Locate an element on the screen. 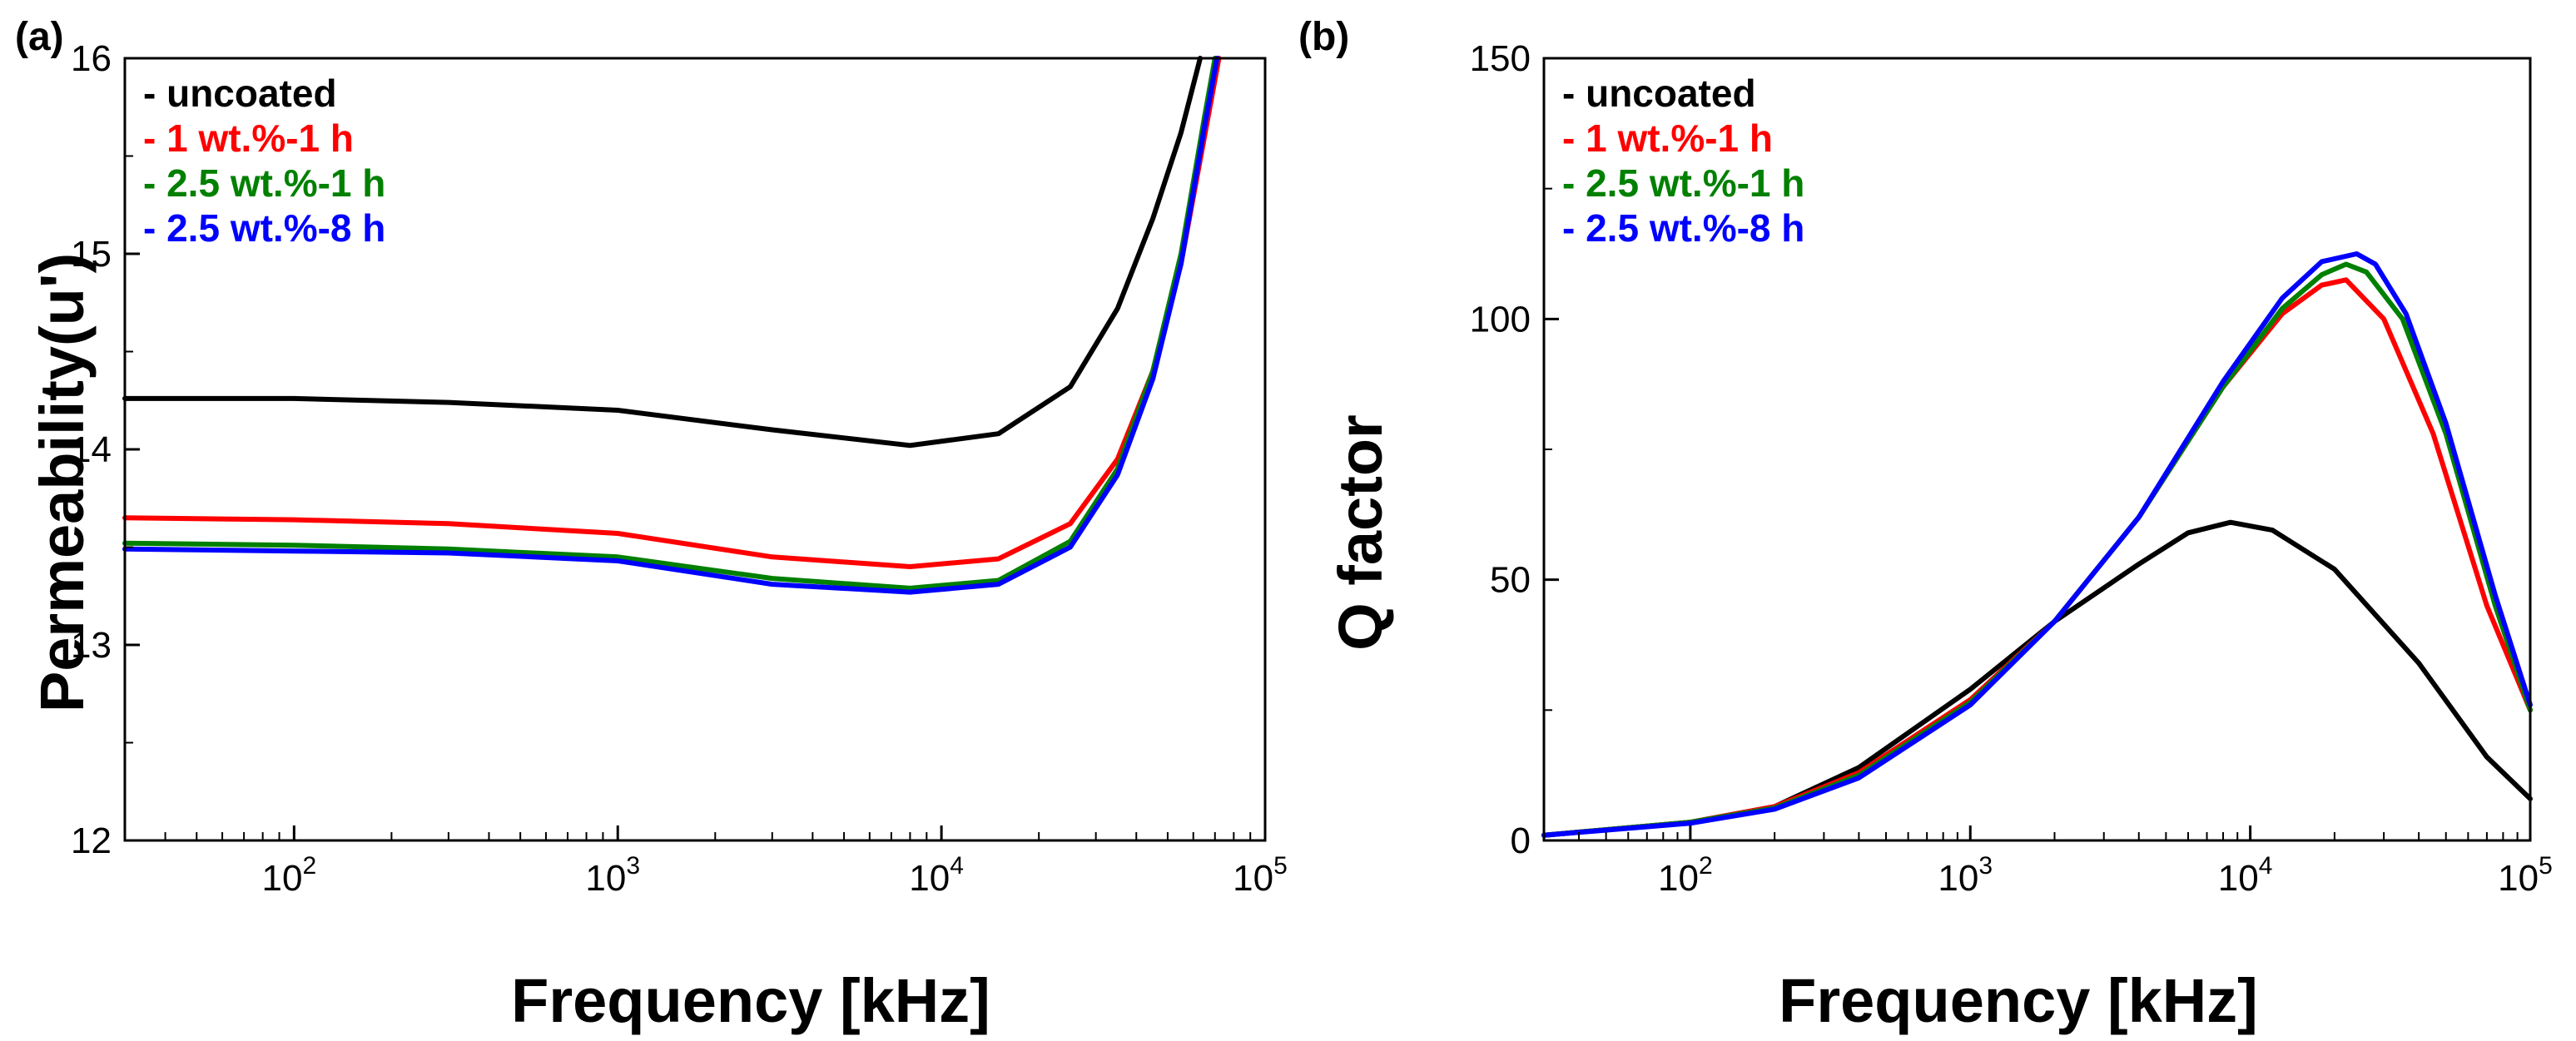 The image size is (2576, 1041). x-tick-label-b-2: 10⁴ is located at coordinates (2245, 876).